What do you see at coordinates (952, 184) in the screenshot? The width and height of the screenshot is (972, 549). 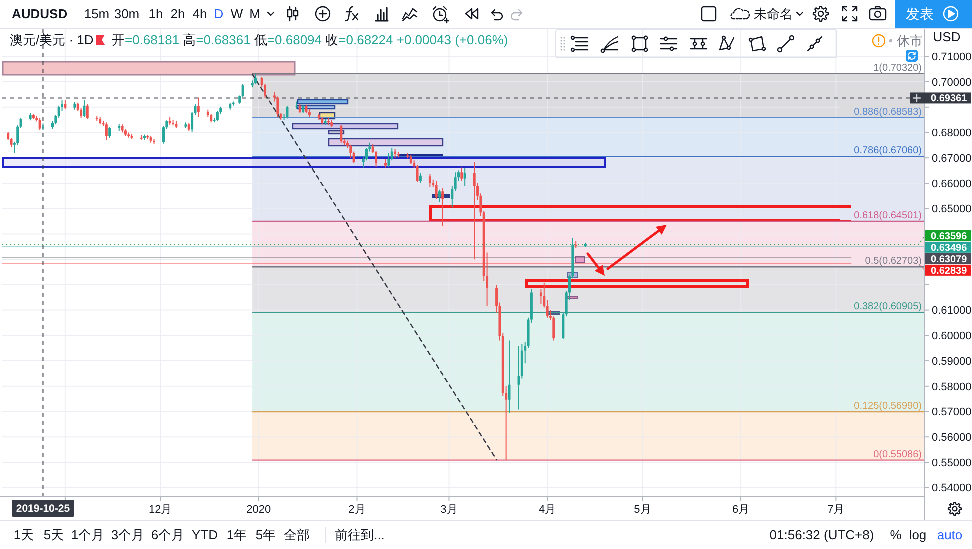 I see `y-tick-label: 0.66000` at bounding box center [952, 184].